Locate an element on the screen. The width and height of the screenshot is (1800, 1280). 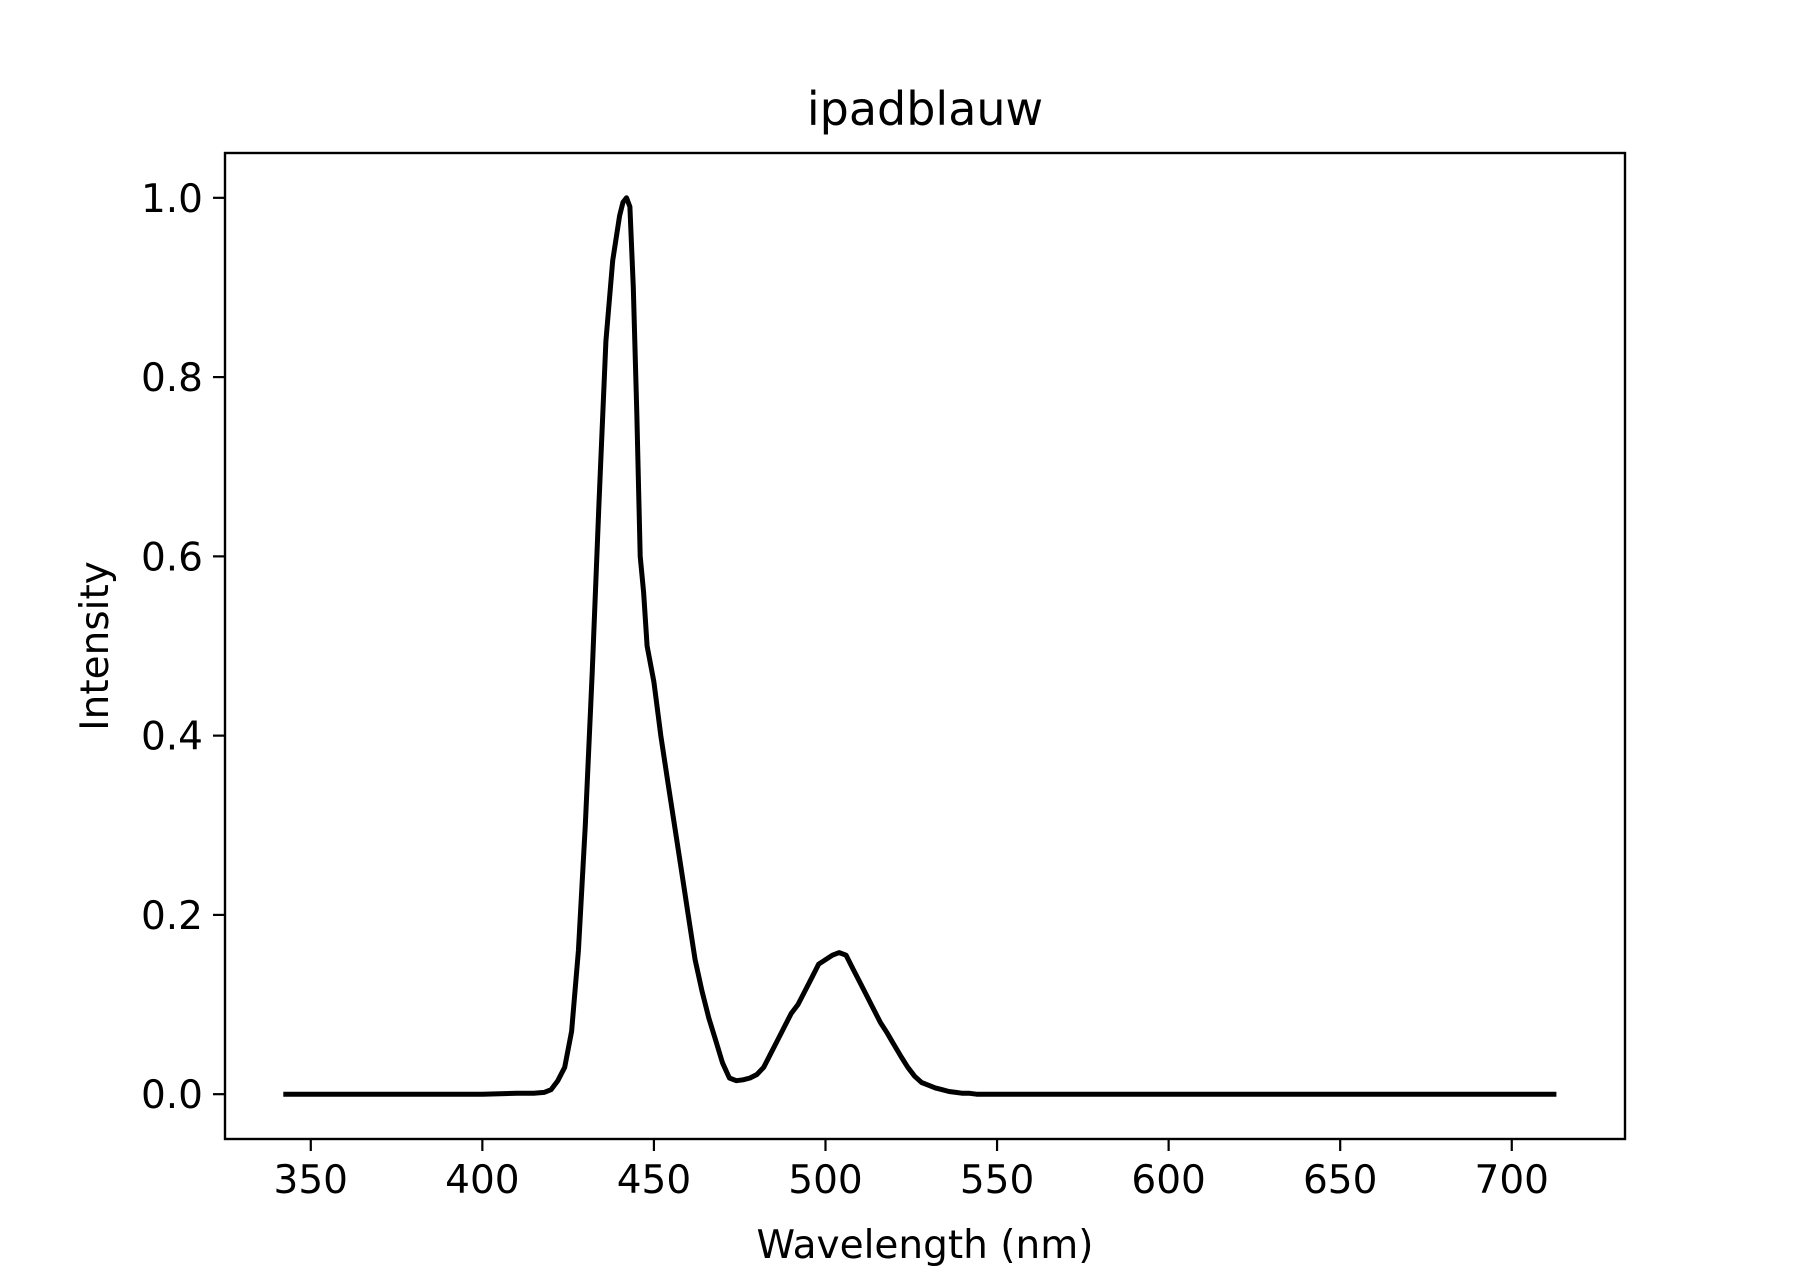
y-tick-label: 0.4 is located at coordinates (172, 737).